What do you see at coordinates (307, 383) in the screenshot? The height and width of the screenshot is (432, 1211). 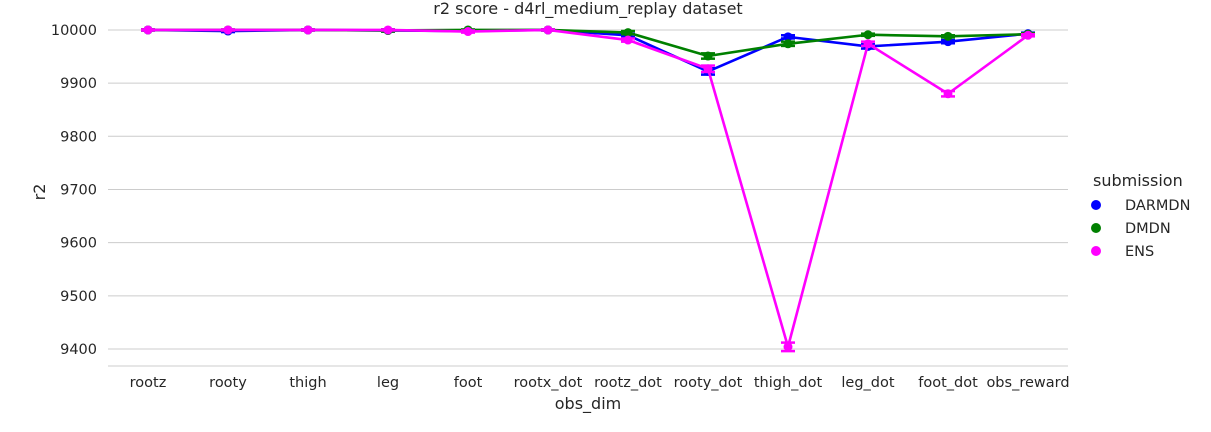 I see `x-tick-label: thigh` at bounding box center [307, 383].